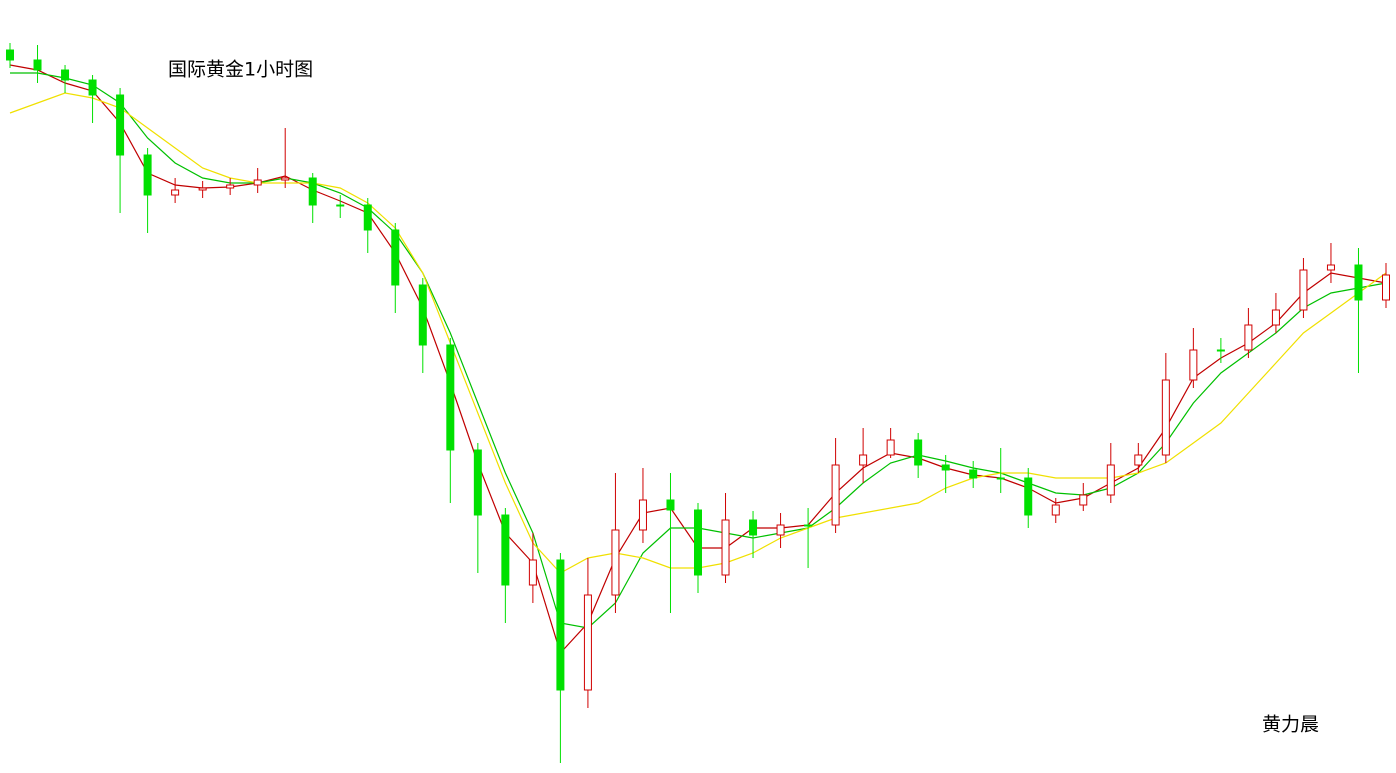 The height and width of the screenshot is (773, 1396). I want to click on author-annotation: 黄力晨, so click(1290, 725).